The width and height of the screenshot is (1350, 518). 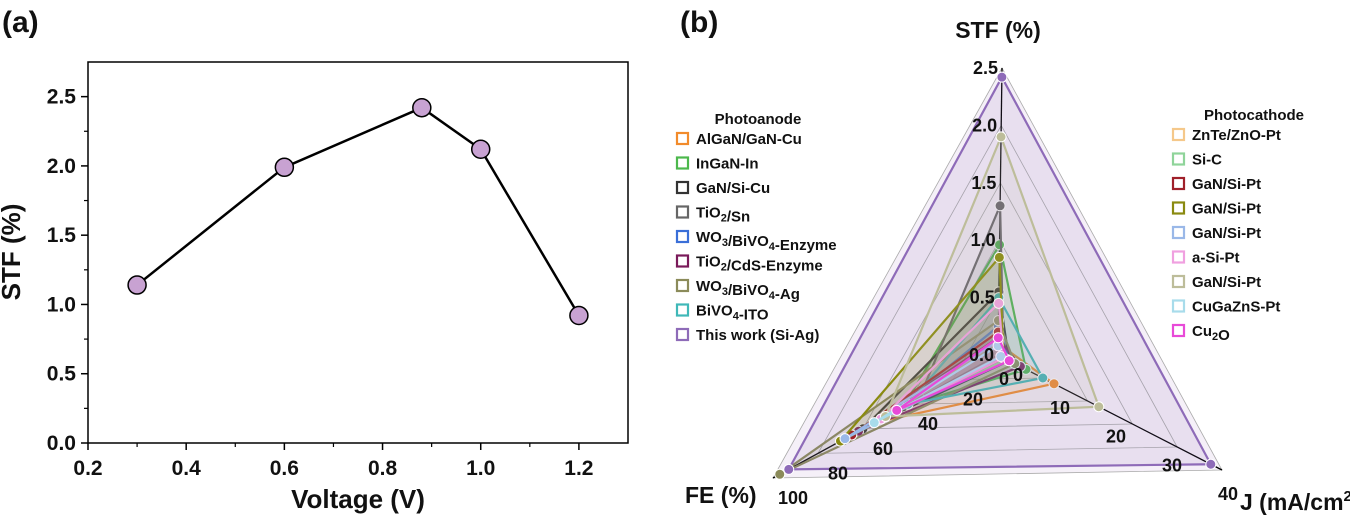 What do you see at coordinates (480, 468) in the screenshot?
I see `x-tick-label: 1.0` at bounding box center [480, 468].